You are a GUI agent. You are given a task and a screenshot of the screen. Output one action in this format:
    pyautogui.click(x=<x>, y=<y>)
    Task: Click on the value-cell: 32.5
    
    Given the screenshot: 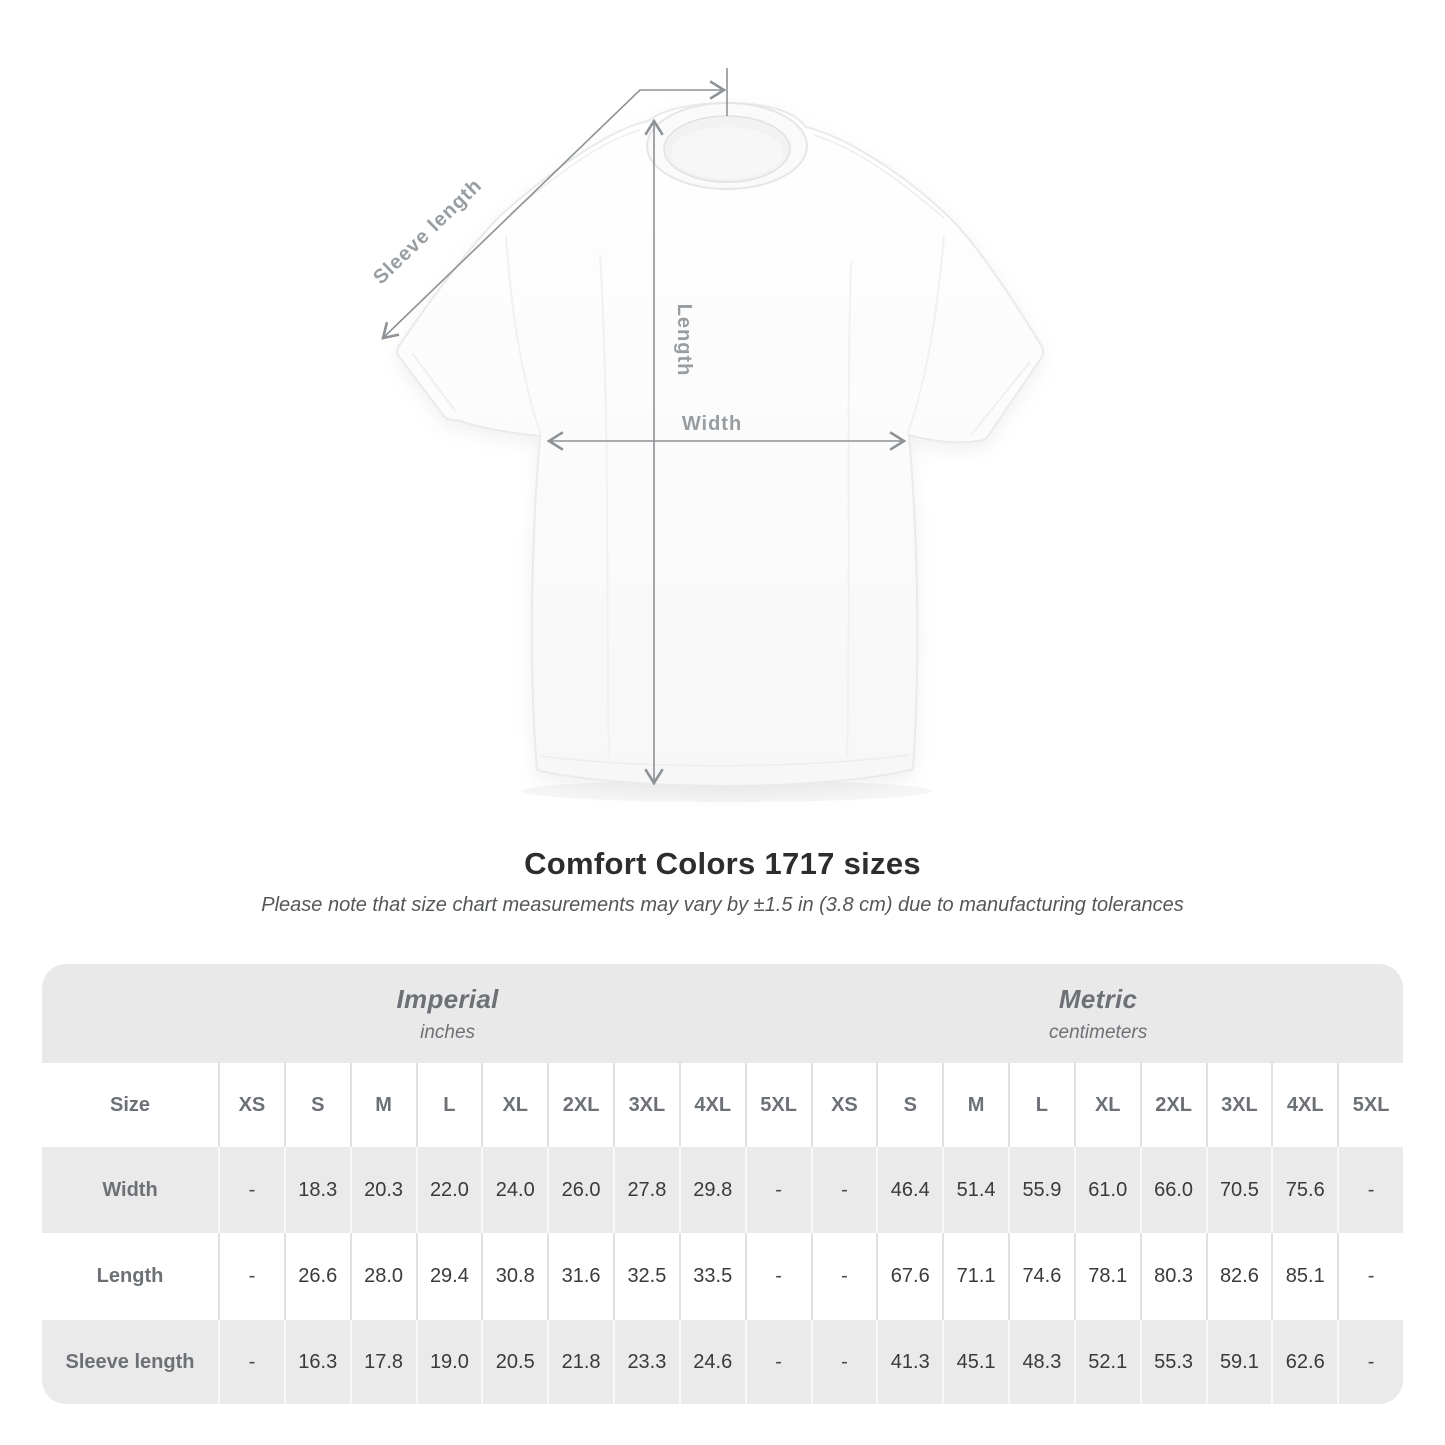 What is the action you would take?
    pyautogui.click(x=646, y=1276)
    